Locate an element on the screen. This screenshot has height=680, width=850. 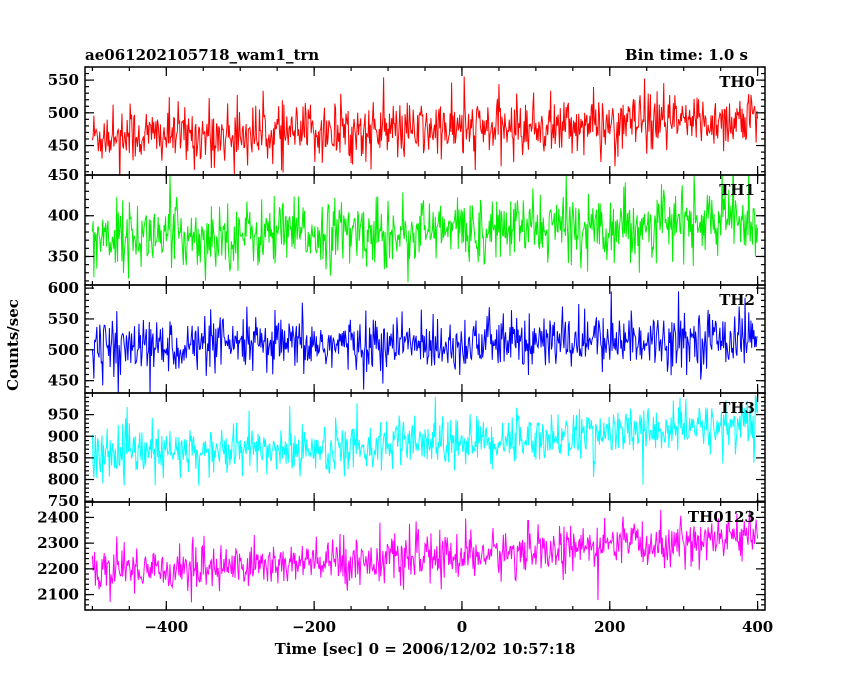
panel-th2: 450 500 550 600 TH2 is located at coordinates (407, 336).